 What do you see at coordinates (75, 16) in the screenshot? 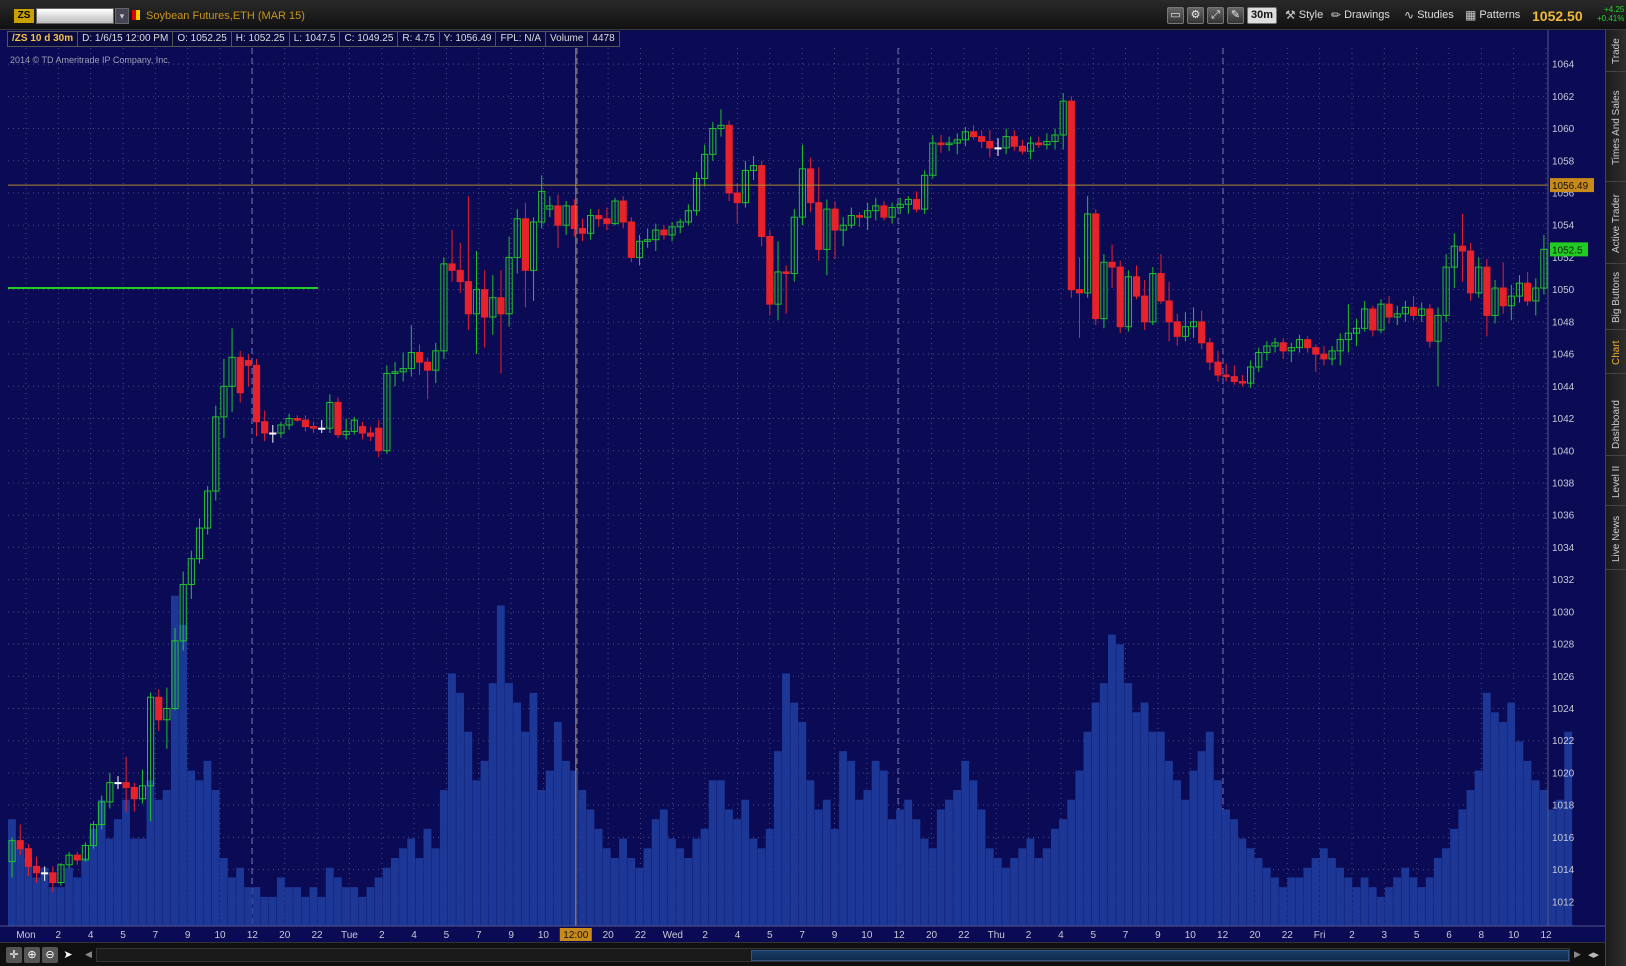
I see `symbol-input` at bounding box center [75, 16].